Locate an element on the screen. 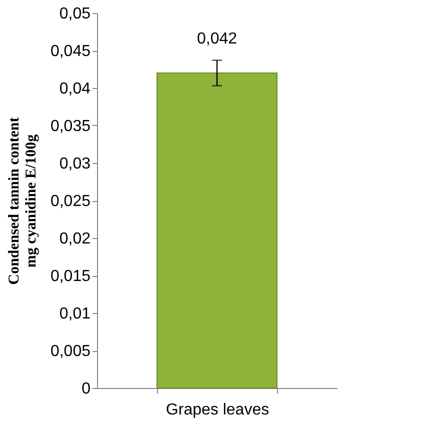 The width and height of the screenshot is (441, 434). x-tick-label: Grapes leaves is located at coordinates (218, 410).